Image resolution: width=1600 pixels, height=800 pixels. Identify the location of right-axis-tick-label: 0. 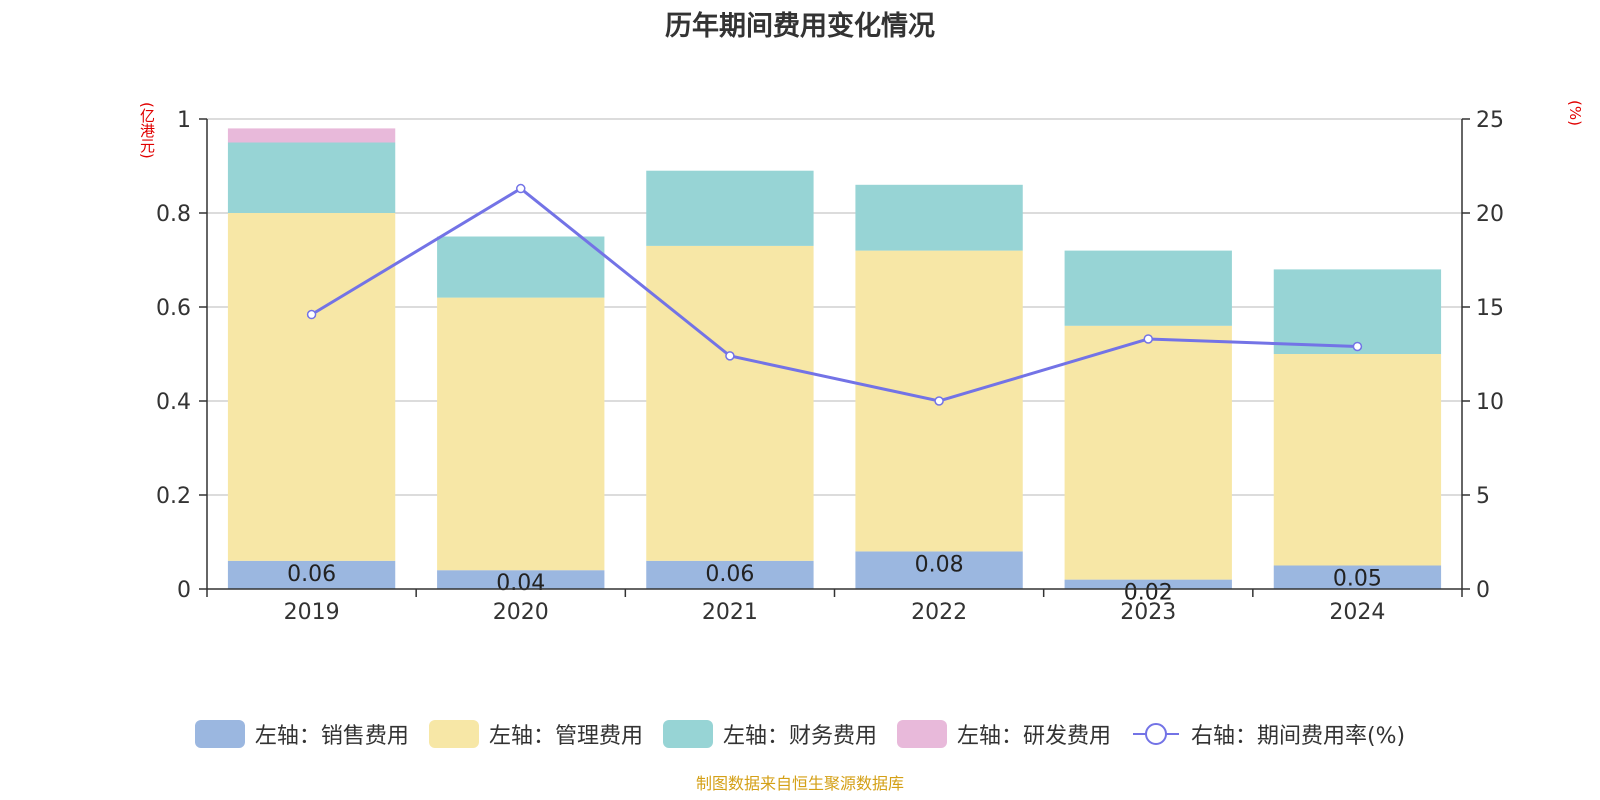
(1483, 590).